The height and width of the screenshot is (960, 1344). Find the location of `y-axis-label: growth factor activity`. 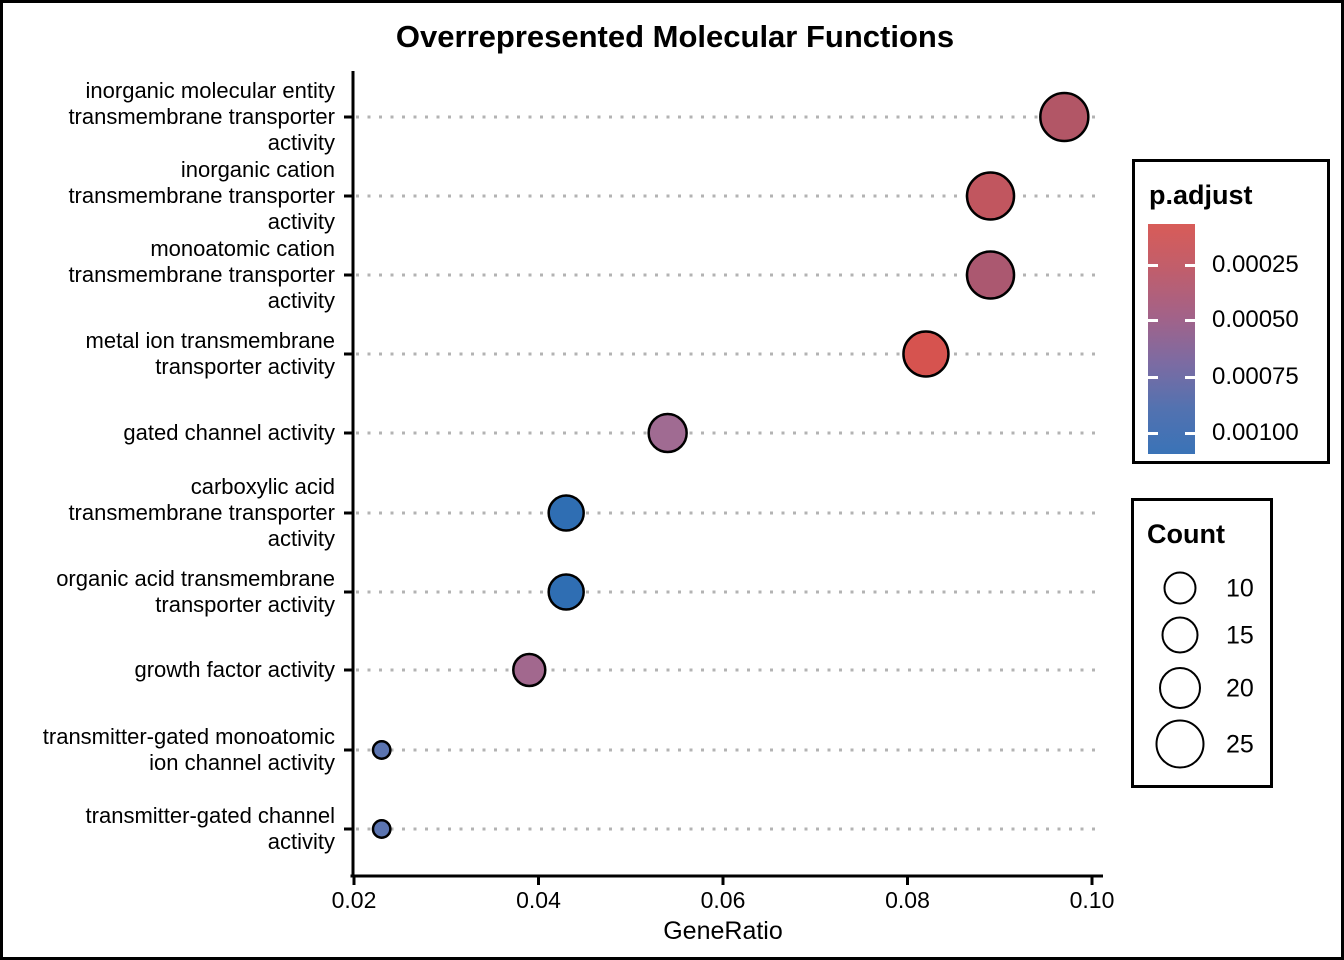

y-axis-label: growth factor activity is located at coordinates (234, 669).